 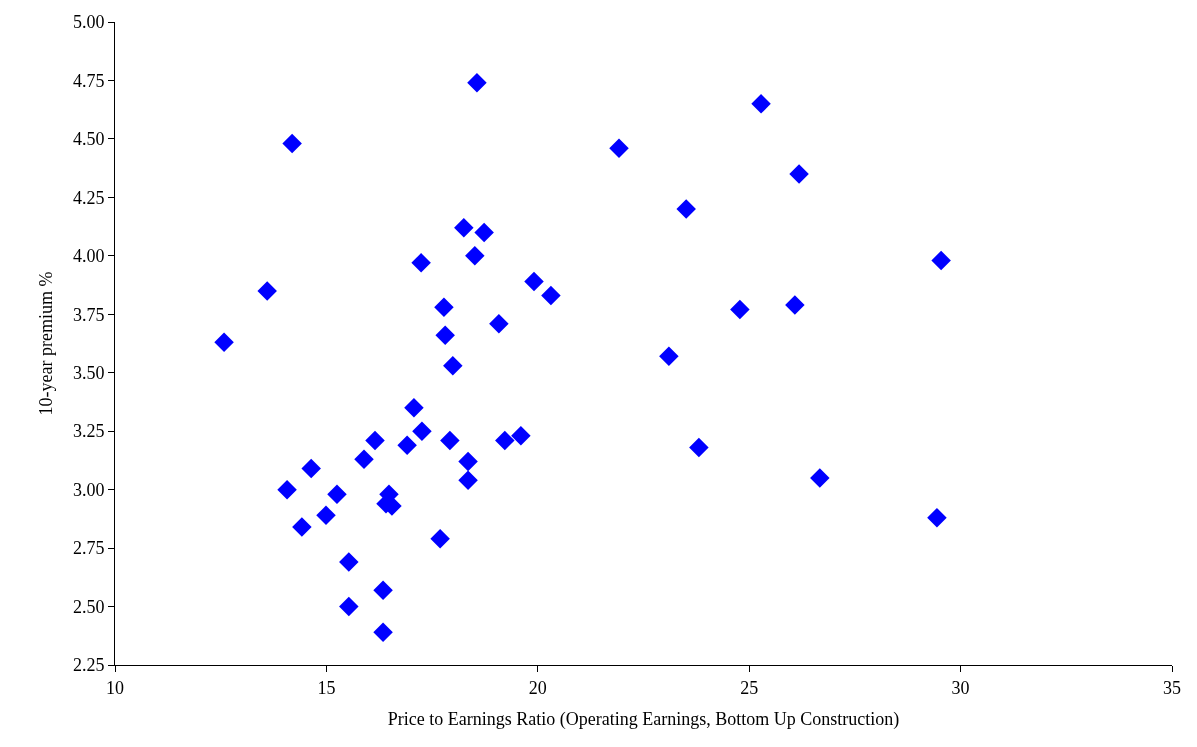 What do you see at coordinates (88, 431) in the screenshot?
I see `y-tick-label: 3.25` at bounding box center [88, 431].